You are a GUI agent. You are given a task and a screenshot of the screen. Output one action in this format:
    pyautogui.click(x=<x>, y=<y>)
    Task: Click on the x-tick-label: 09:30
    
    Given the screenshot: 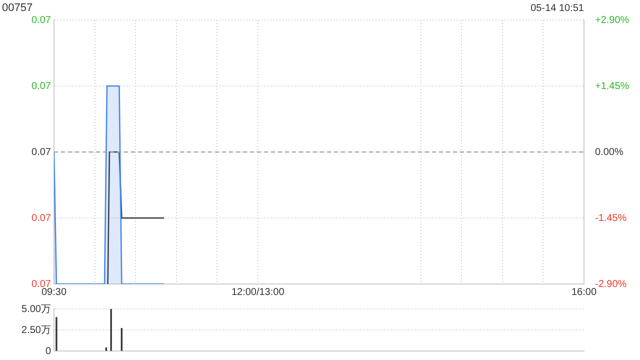 What is the action you would take?
    pyautogui.click(x=54, y=292)
    